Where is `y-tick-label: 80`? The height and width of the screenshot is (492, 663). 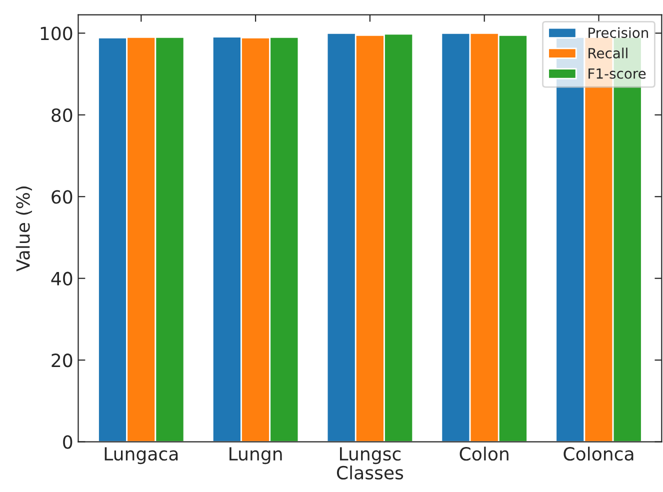
y-tick-label: 80 is located at coordinates (62, 115).